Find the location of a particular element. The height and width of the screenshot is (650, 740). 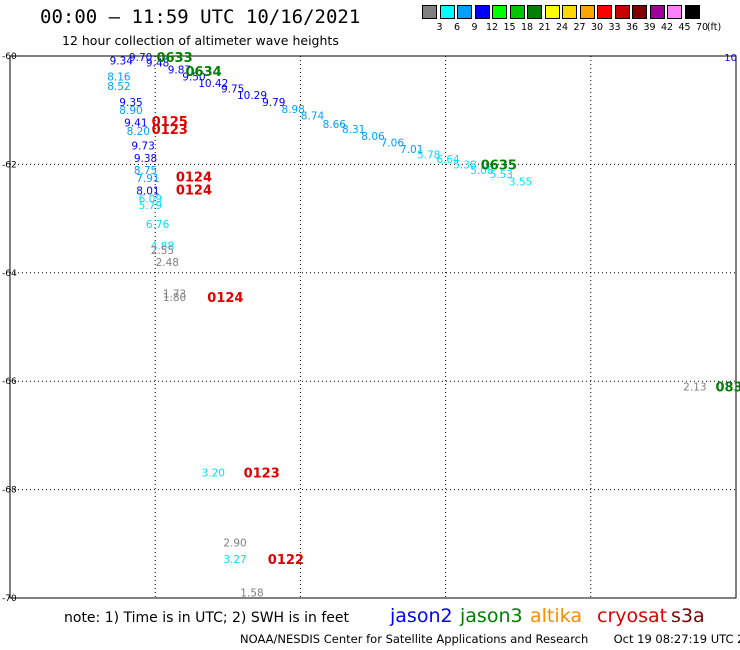

legend-label: 24 is located at coordinates (562, 27).